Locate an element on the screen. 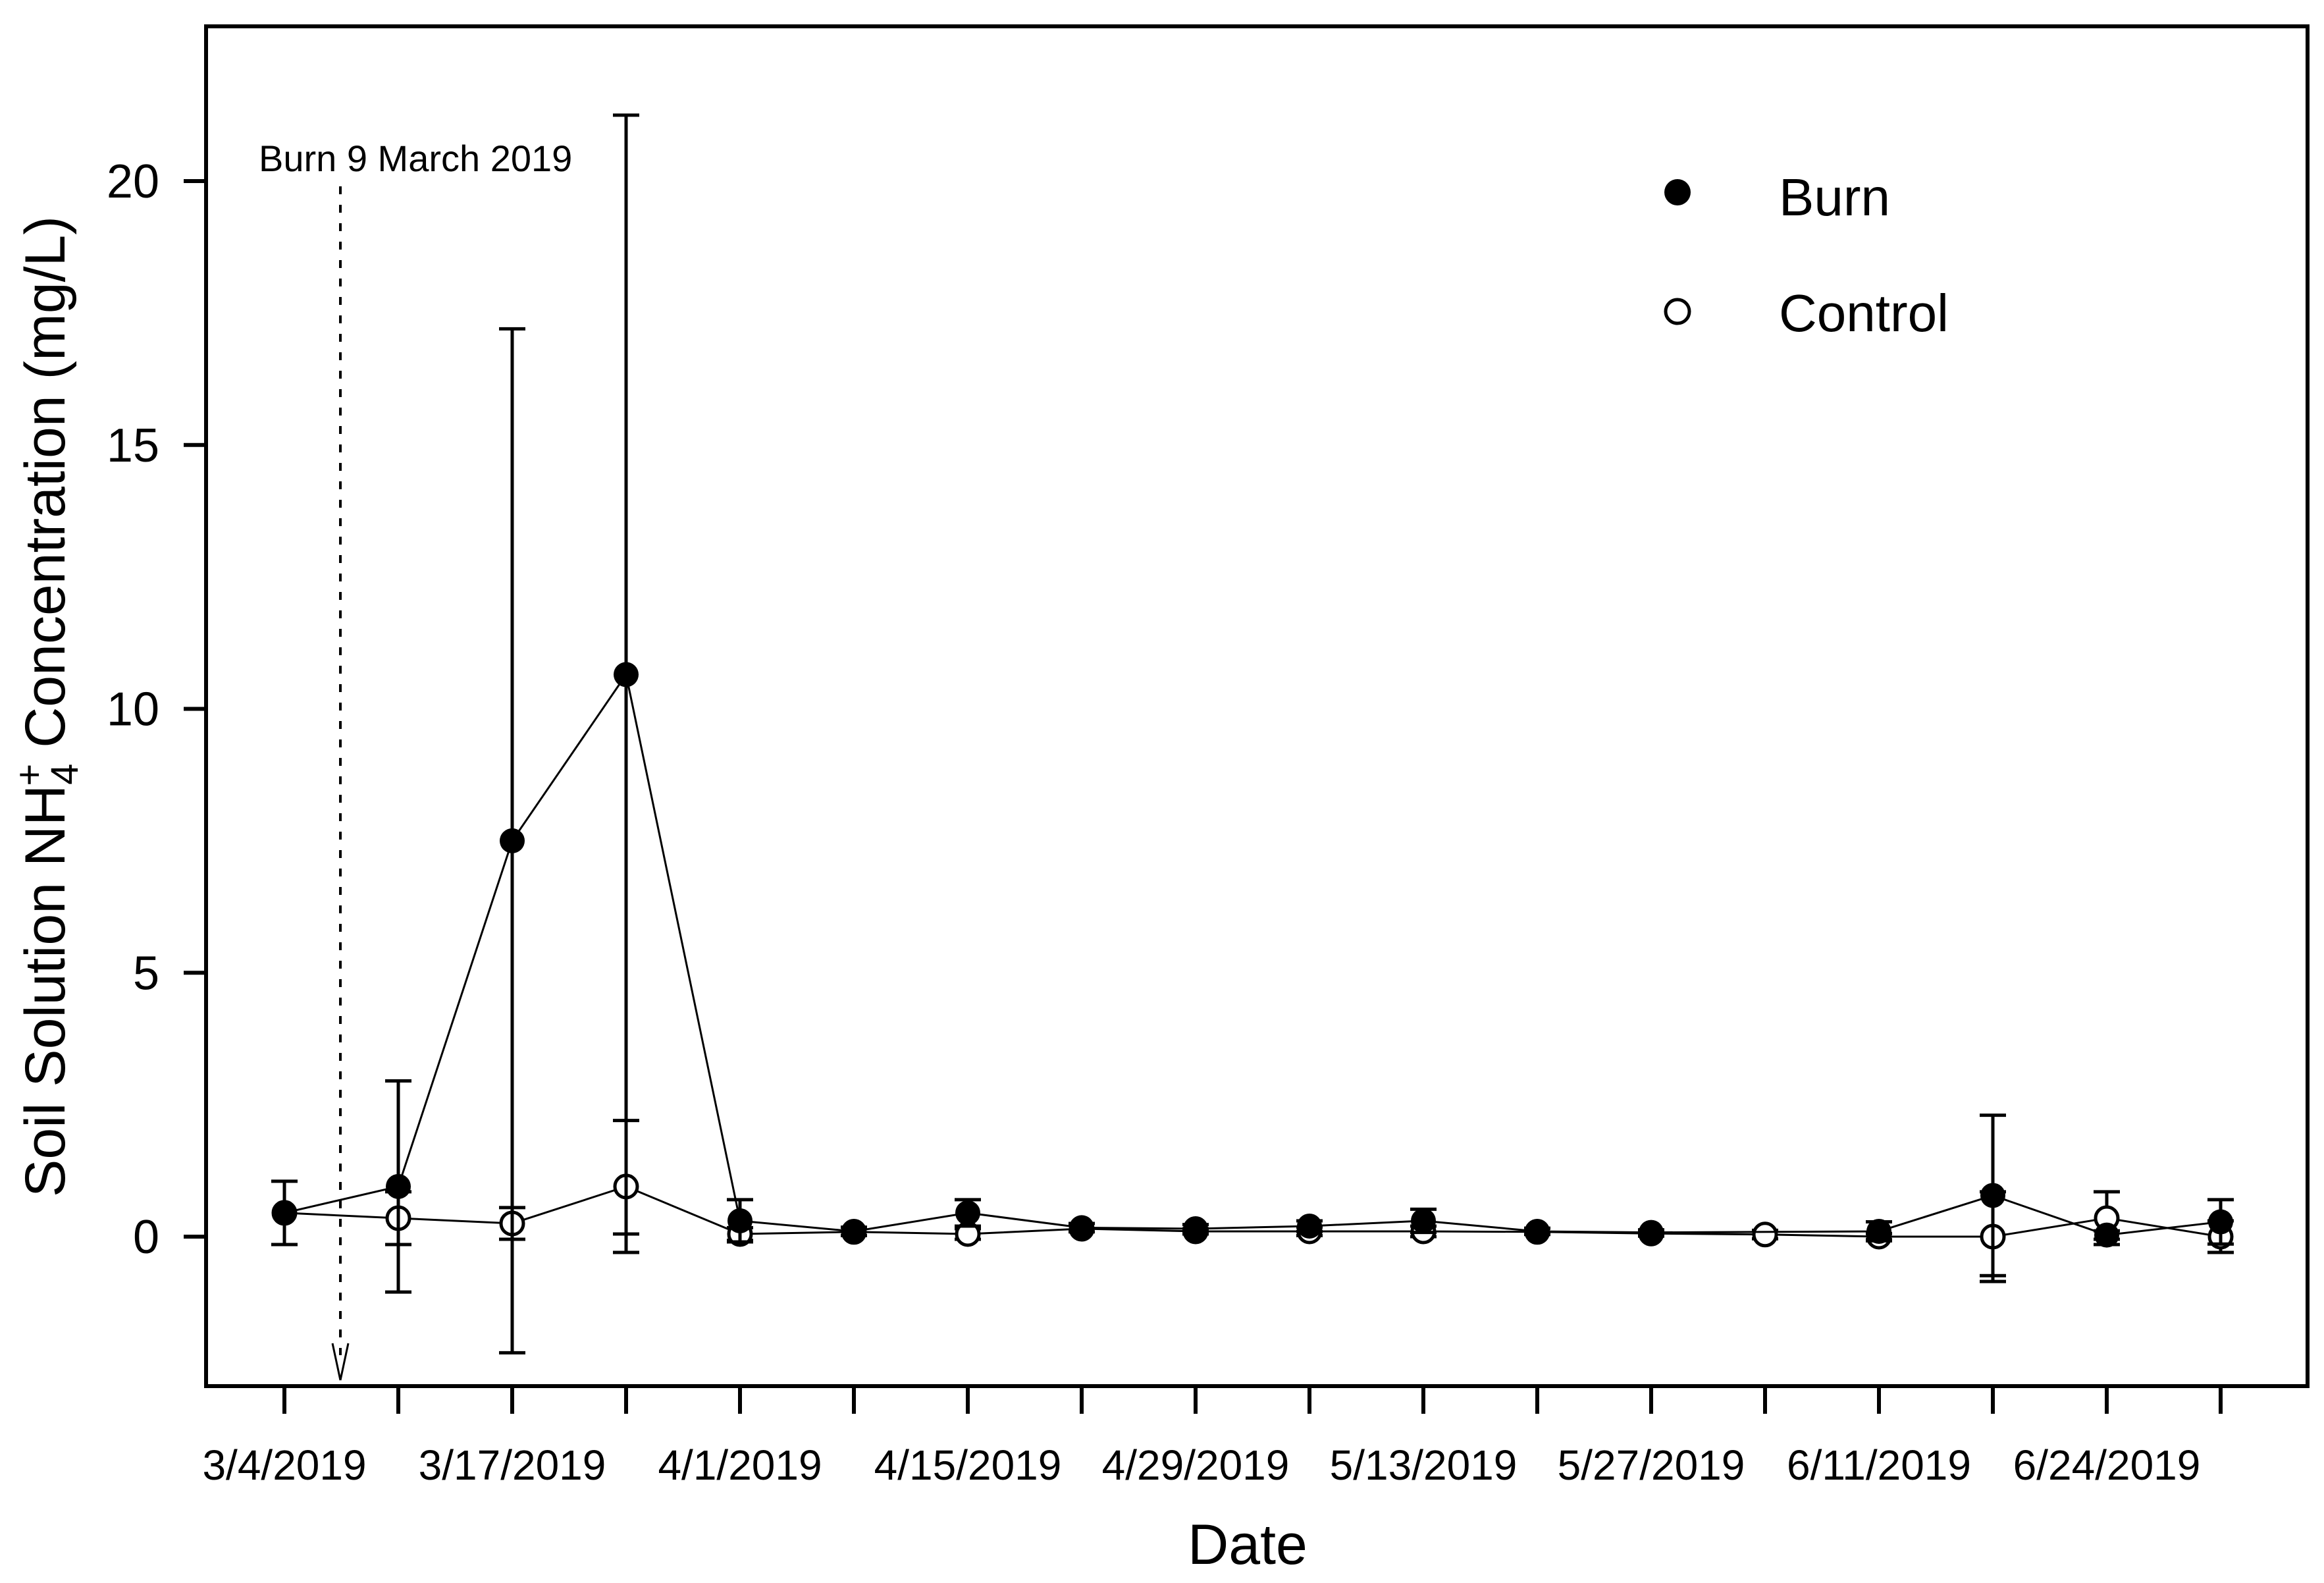 This screenshot has width=2324, height=1583. legend: Burn Control is located at coordinates (1806, 255).